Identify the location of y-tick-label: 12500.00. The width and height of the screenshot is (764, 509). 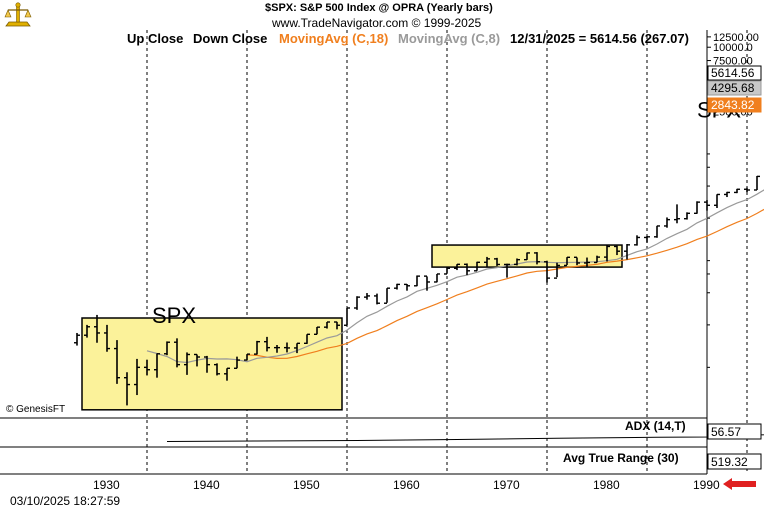
(736, 38).